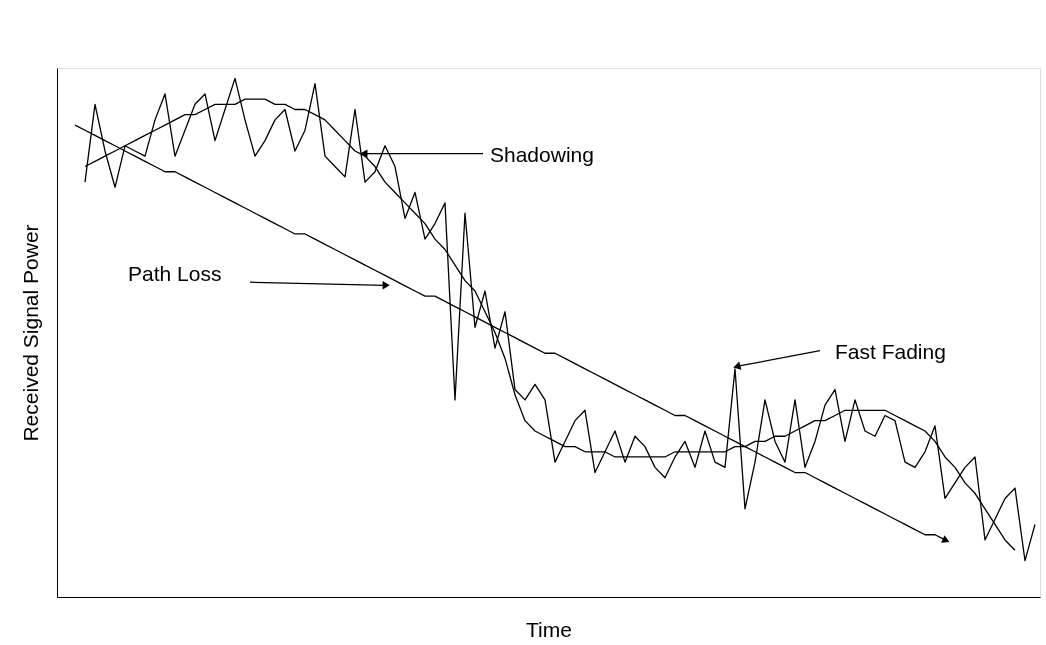  Describe the element at coordinates (549, 629) in the screenshot. I see `x-axis-title: Time` at that location.